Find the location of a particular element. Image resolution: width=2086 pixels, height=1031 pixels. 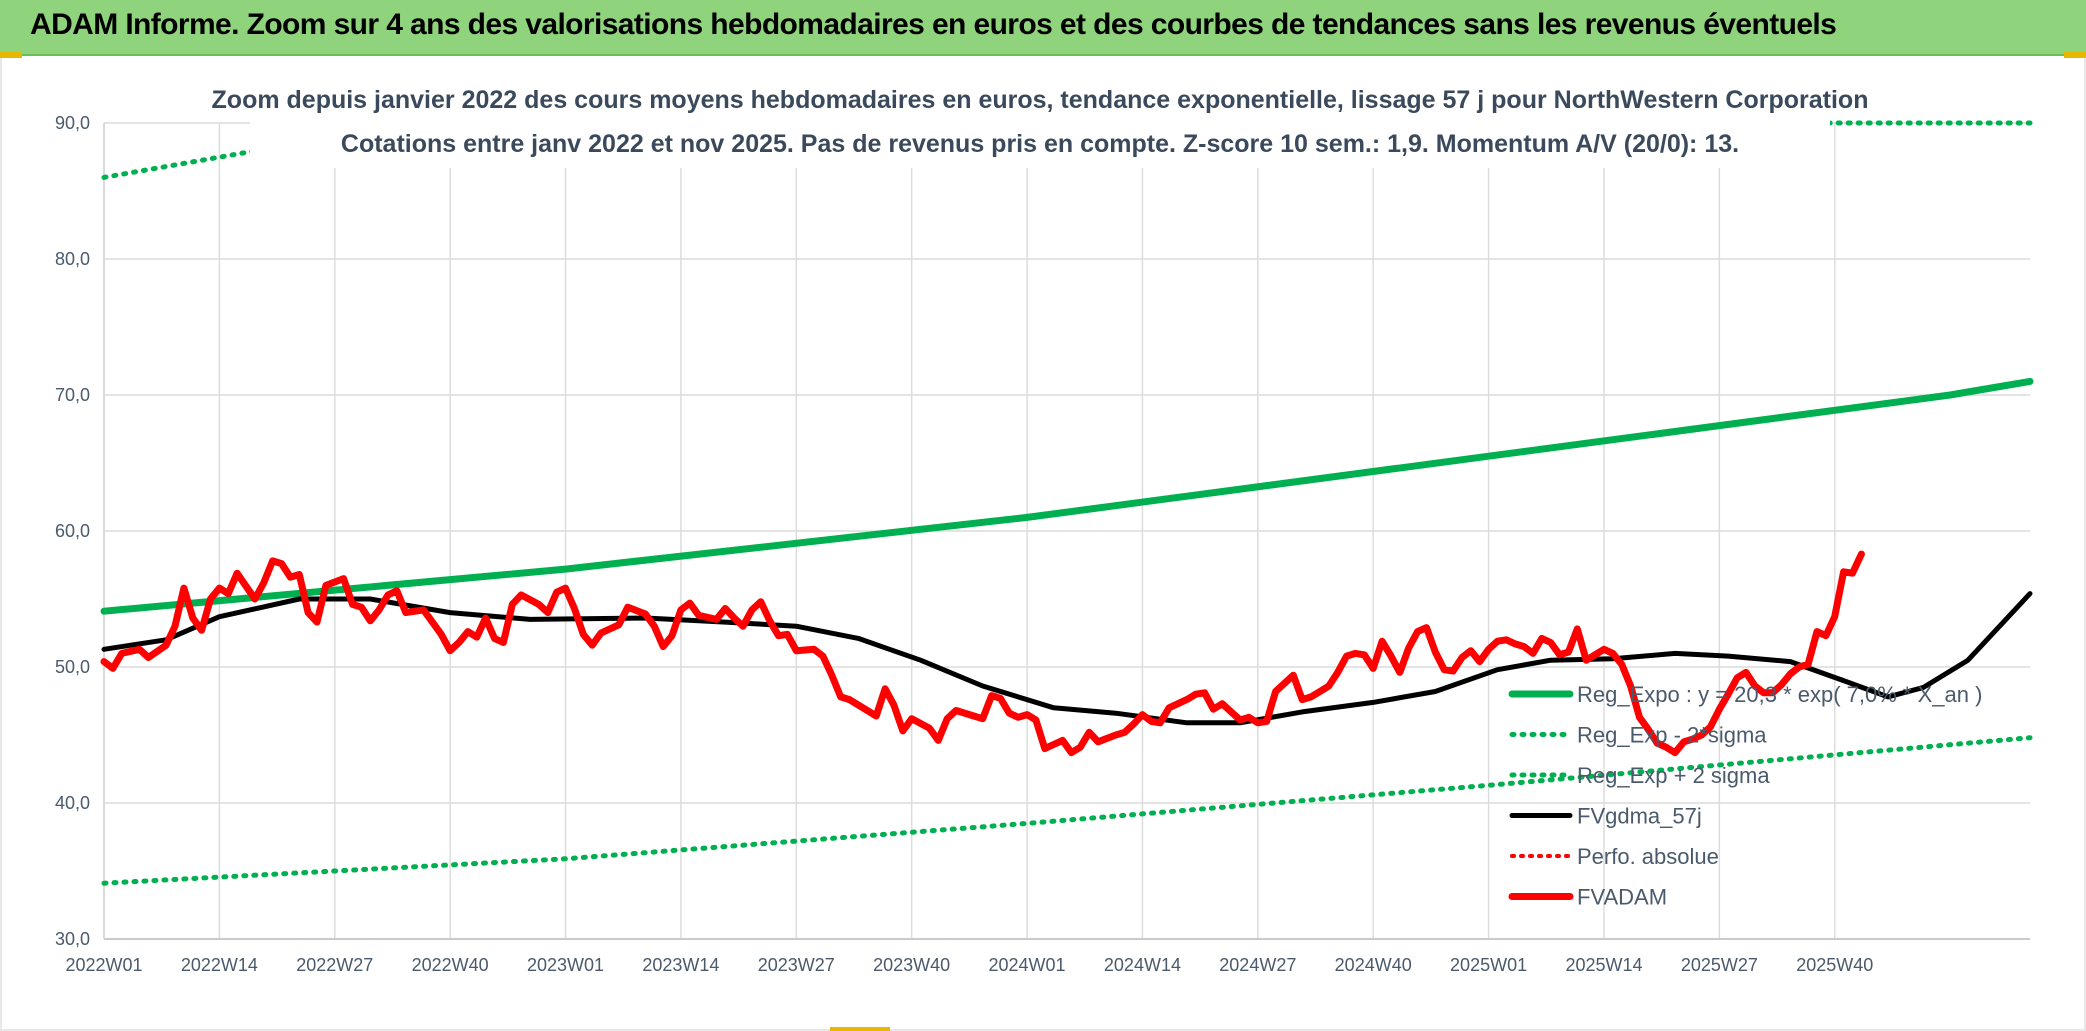

y-tick-label: 40,0 is located at coordinates (72, 803).